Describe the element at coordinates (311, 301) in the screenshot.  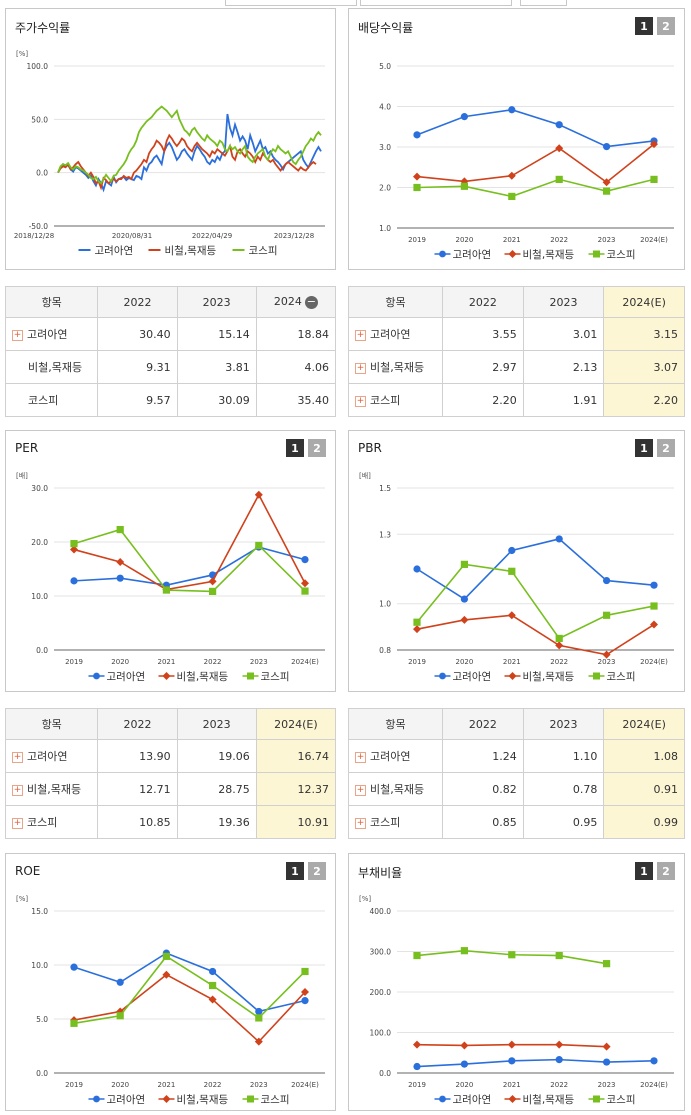
I see `collapse-minus-icon: −` at that location.